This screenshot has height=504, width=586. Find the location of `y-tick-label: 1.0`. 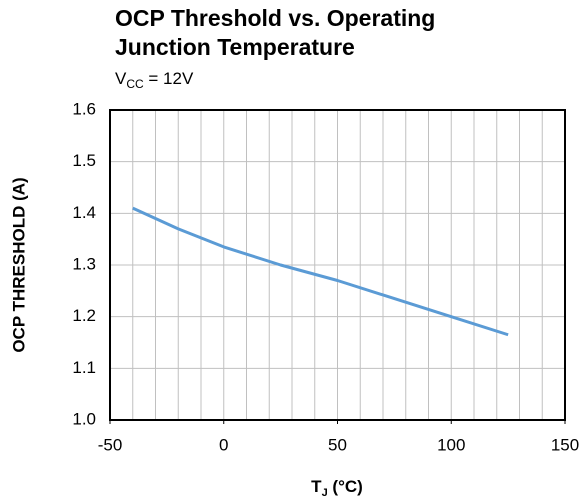

y-tick-label: 1.0 is located at coordinates (84, 418).